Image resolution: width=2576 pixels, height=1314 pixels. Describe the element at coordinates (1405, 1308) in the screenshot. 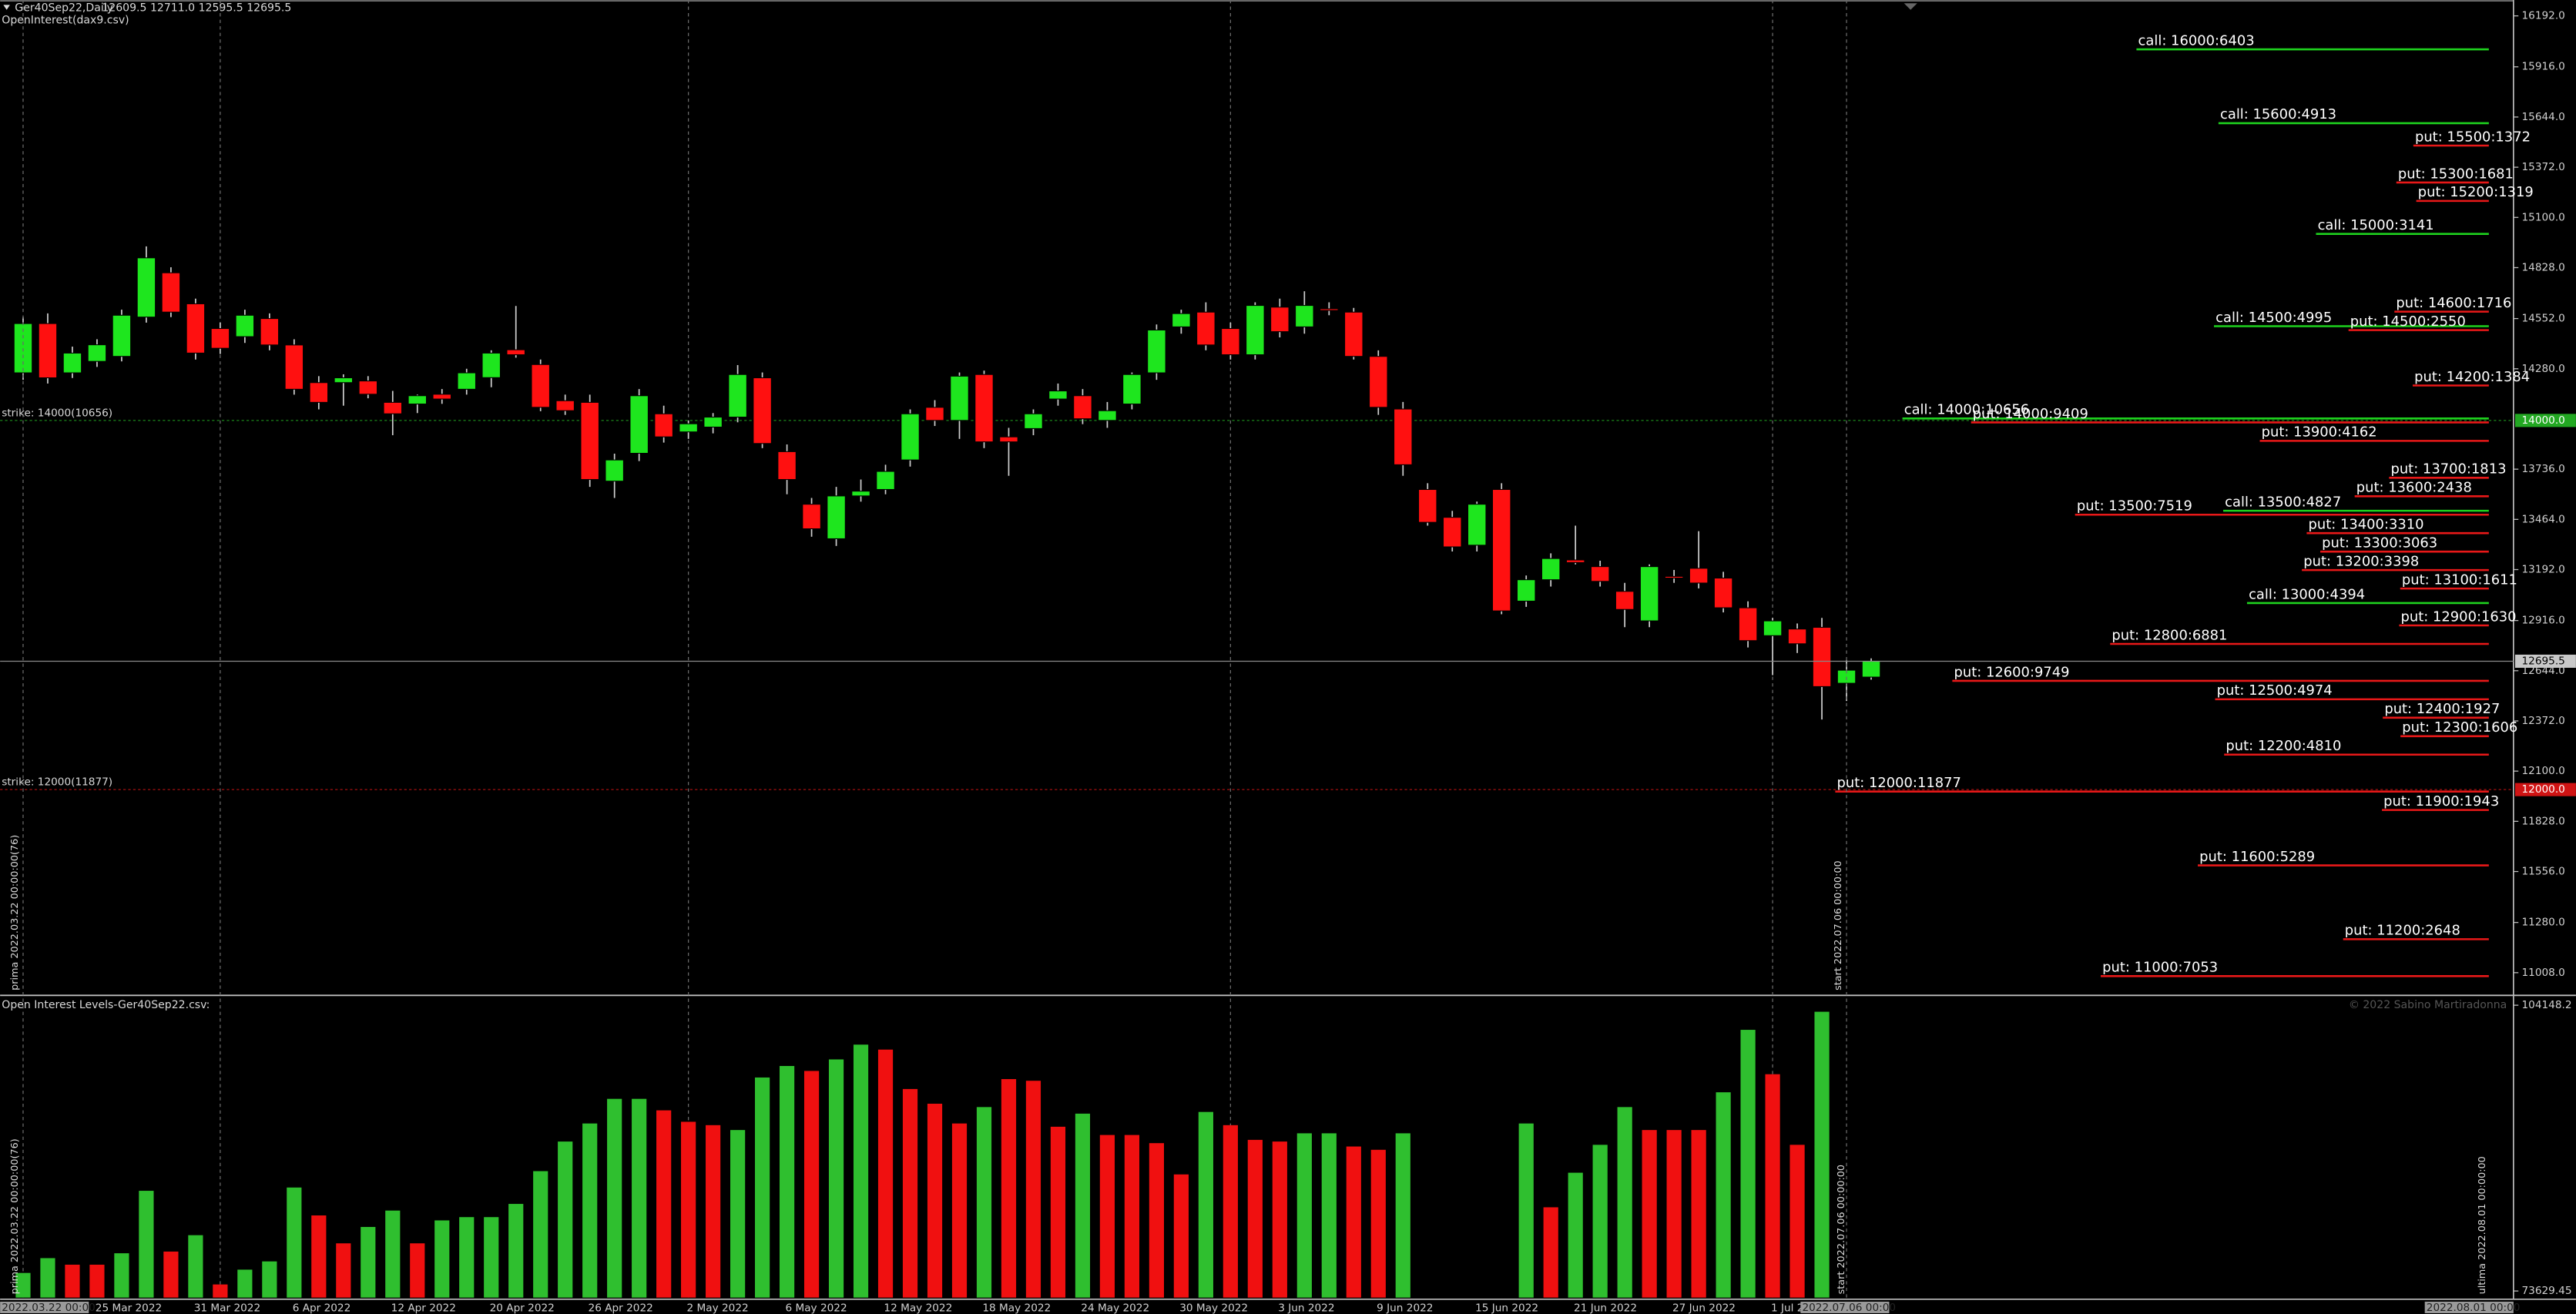

I see `x-tick-label: 9 Jun 2022` at that location.